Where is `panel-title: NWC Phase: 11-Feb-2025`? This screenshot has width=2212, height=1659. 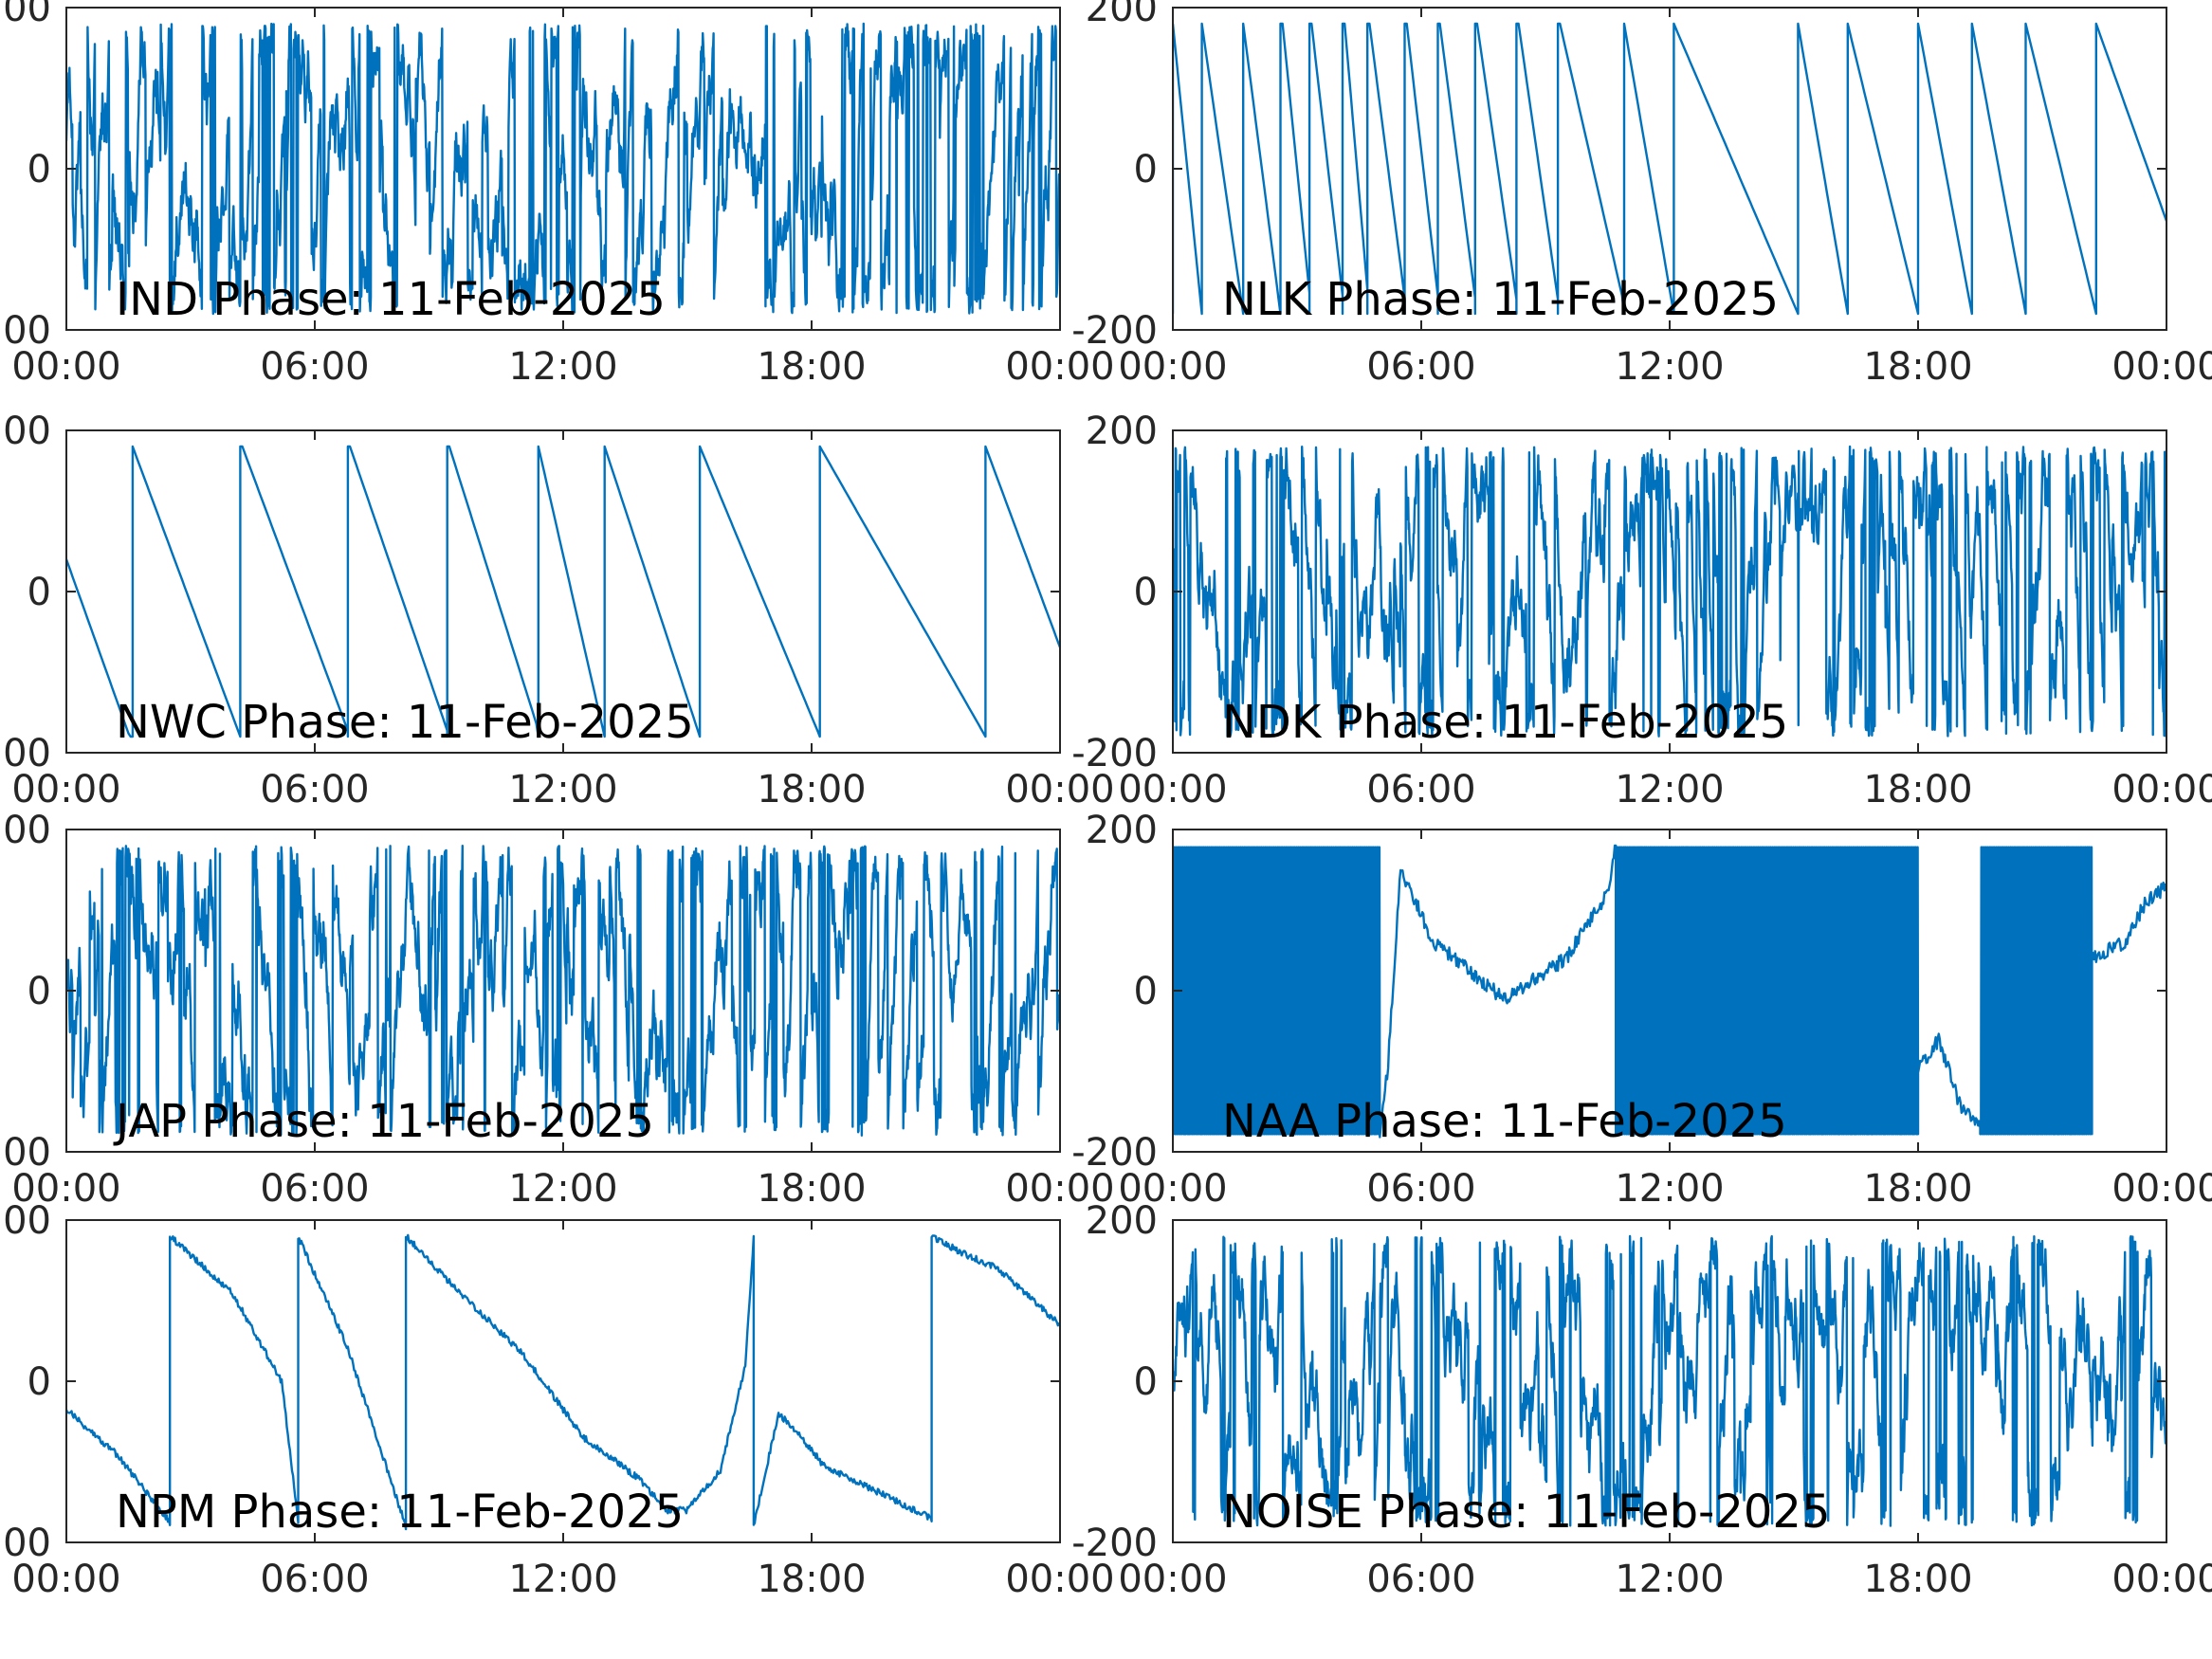 panel-title: NWC Phase: 11-Feb-2025 is located at coordinates (405, 722).